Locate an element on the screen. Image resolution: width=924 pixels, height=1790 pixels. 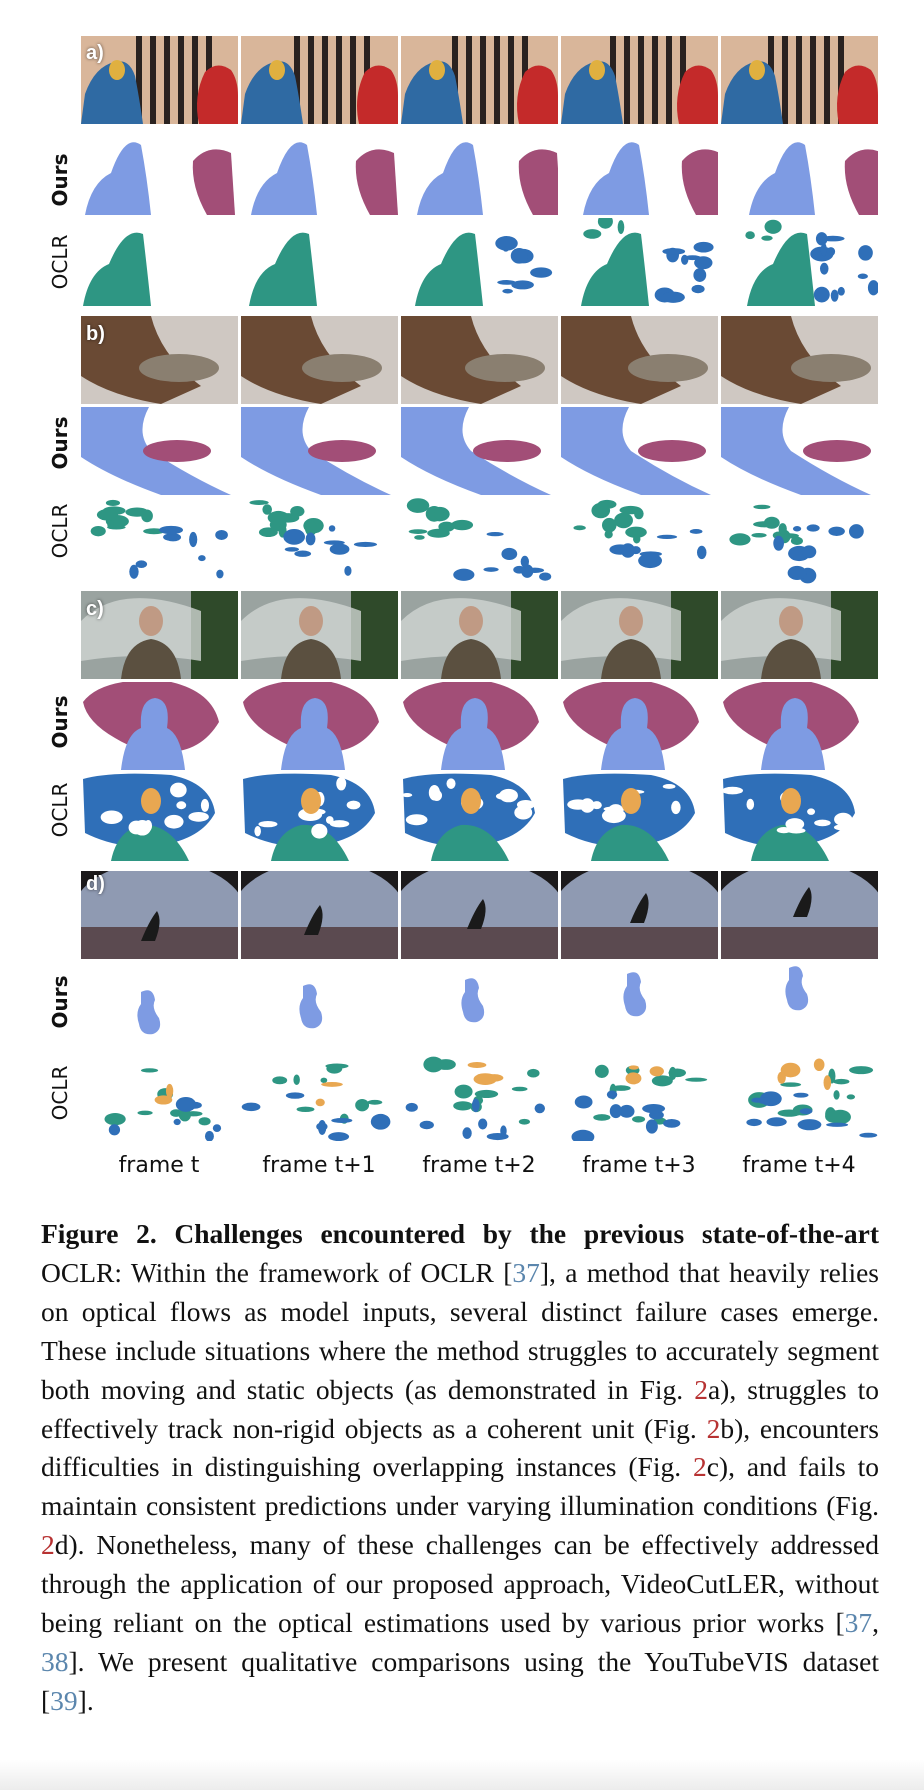
figure-ref-2c: 2 is located at coordinates (699, 1467).